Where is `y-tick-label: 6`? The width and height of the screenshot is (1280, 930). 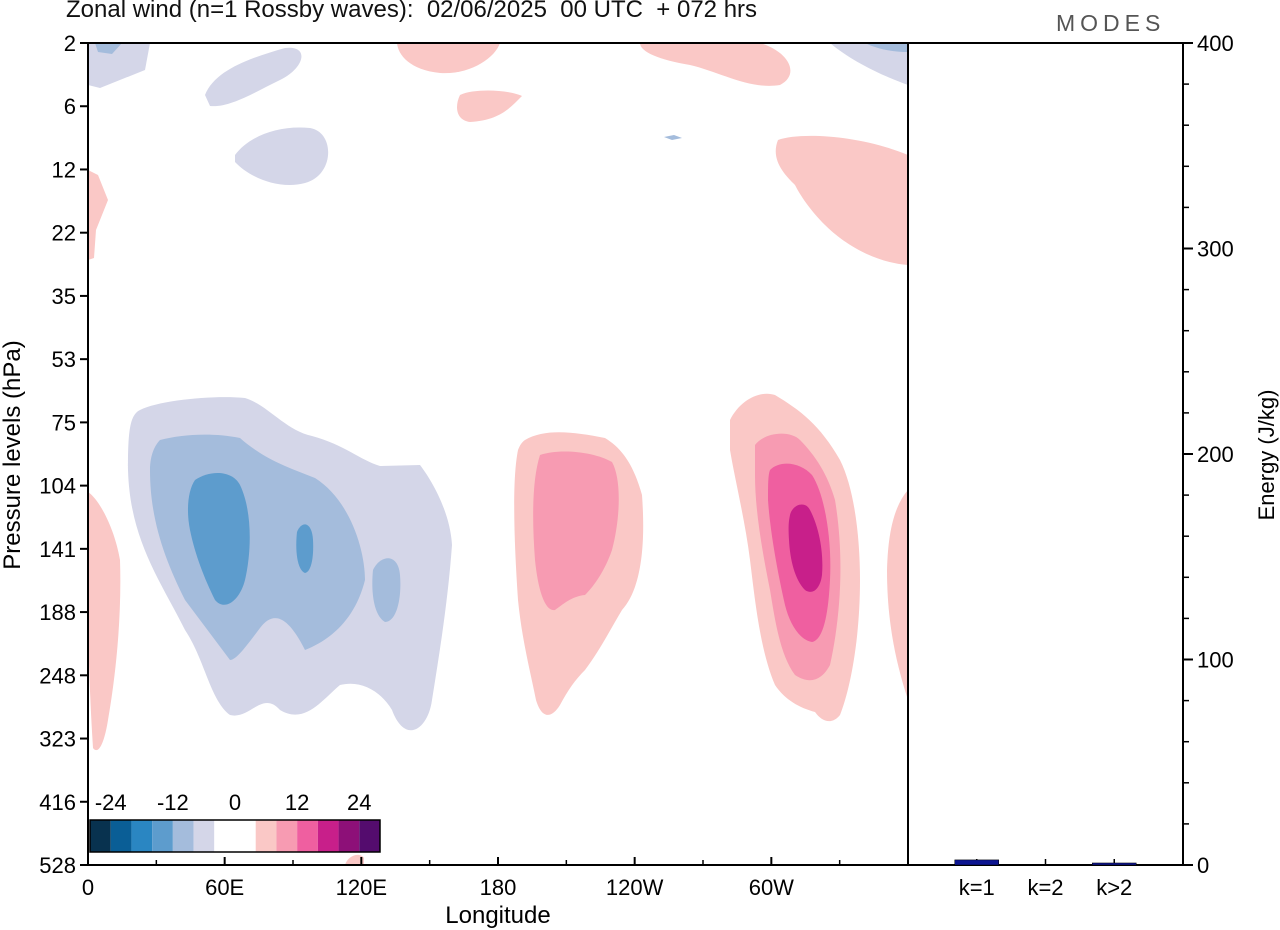
y-tick-label: 6 is located at coordinates (70, 106).